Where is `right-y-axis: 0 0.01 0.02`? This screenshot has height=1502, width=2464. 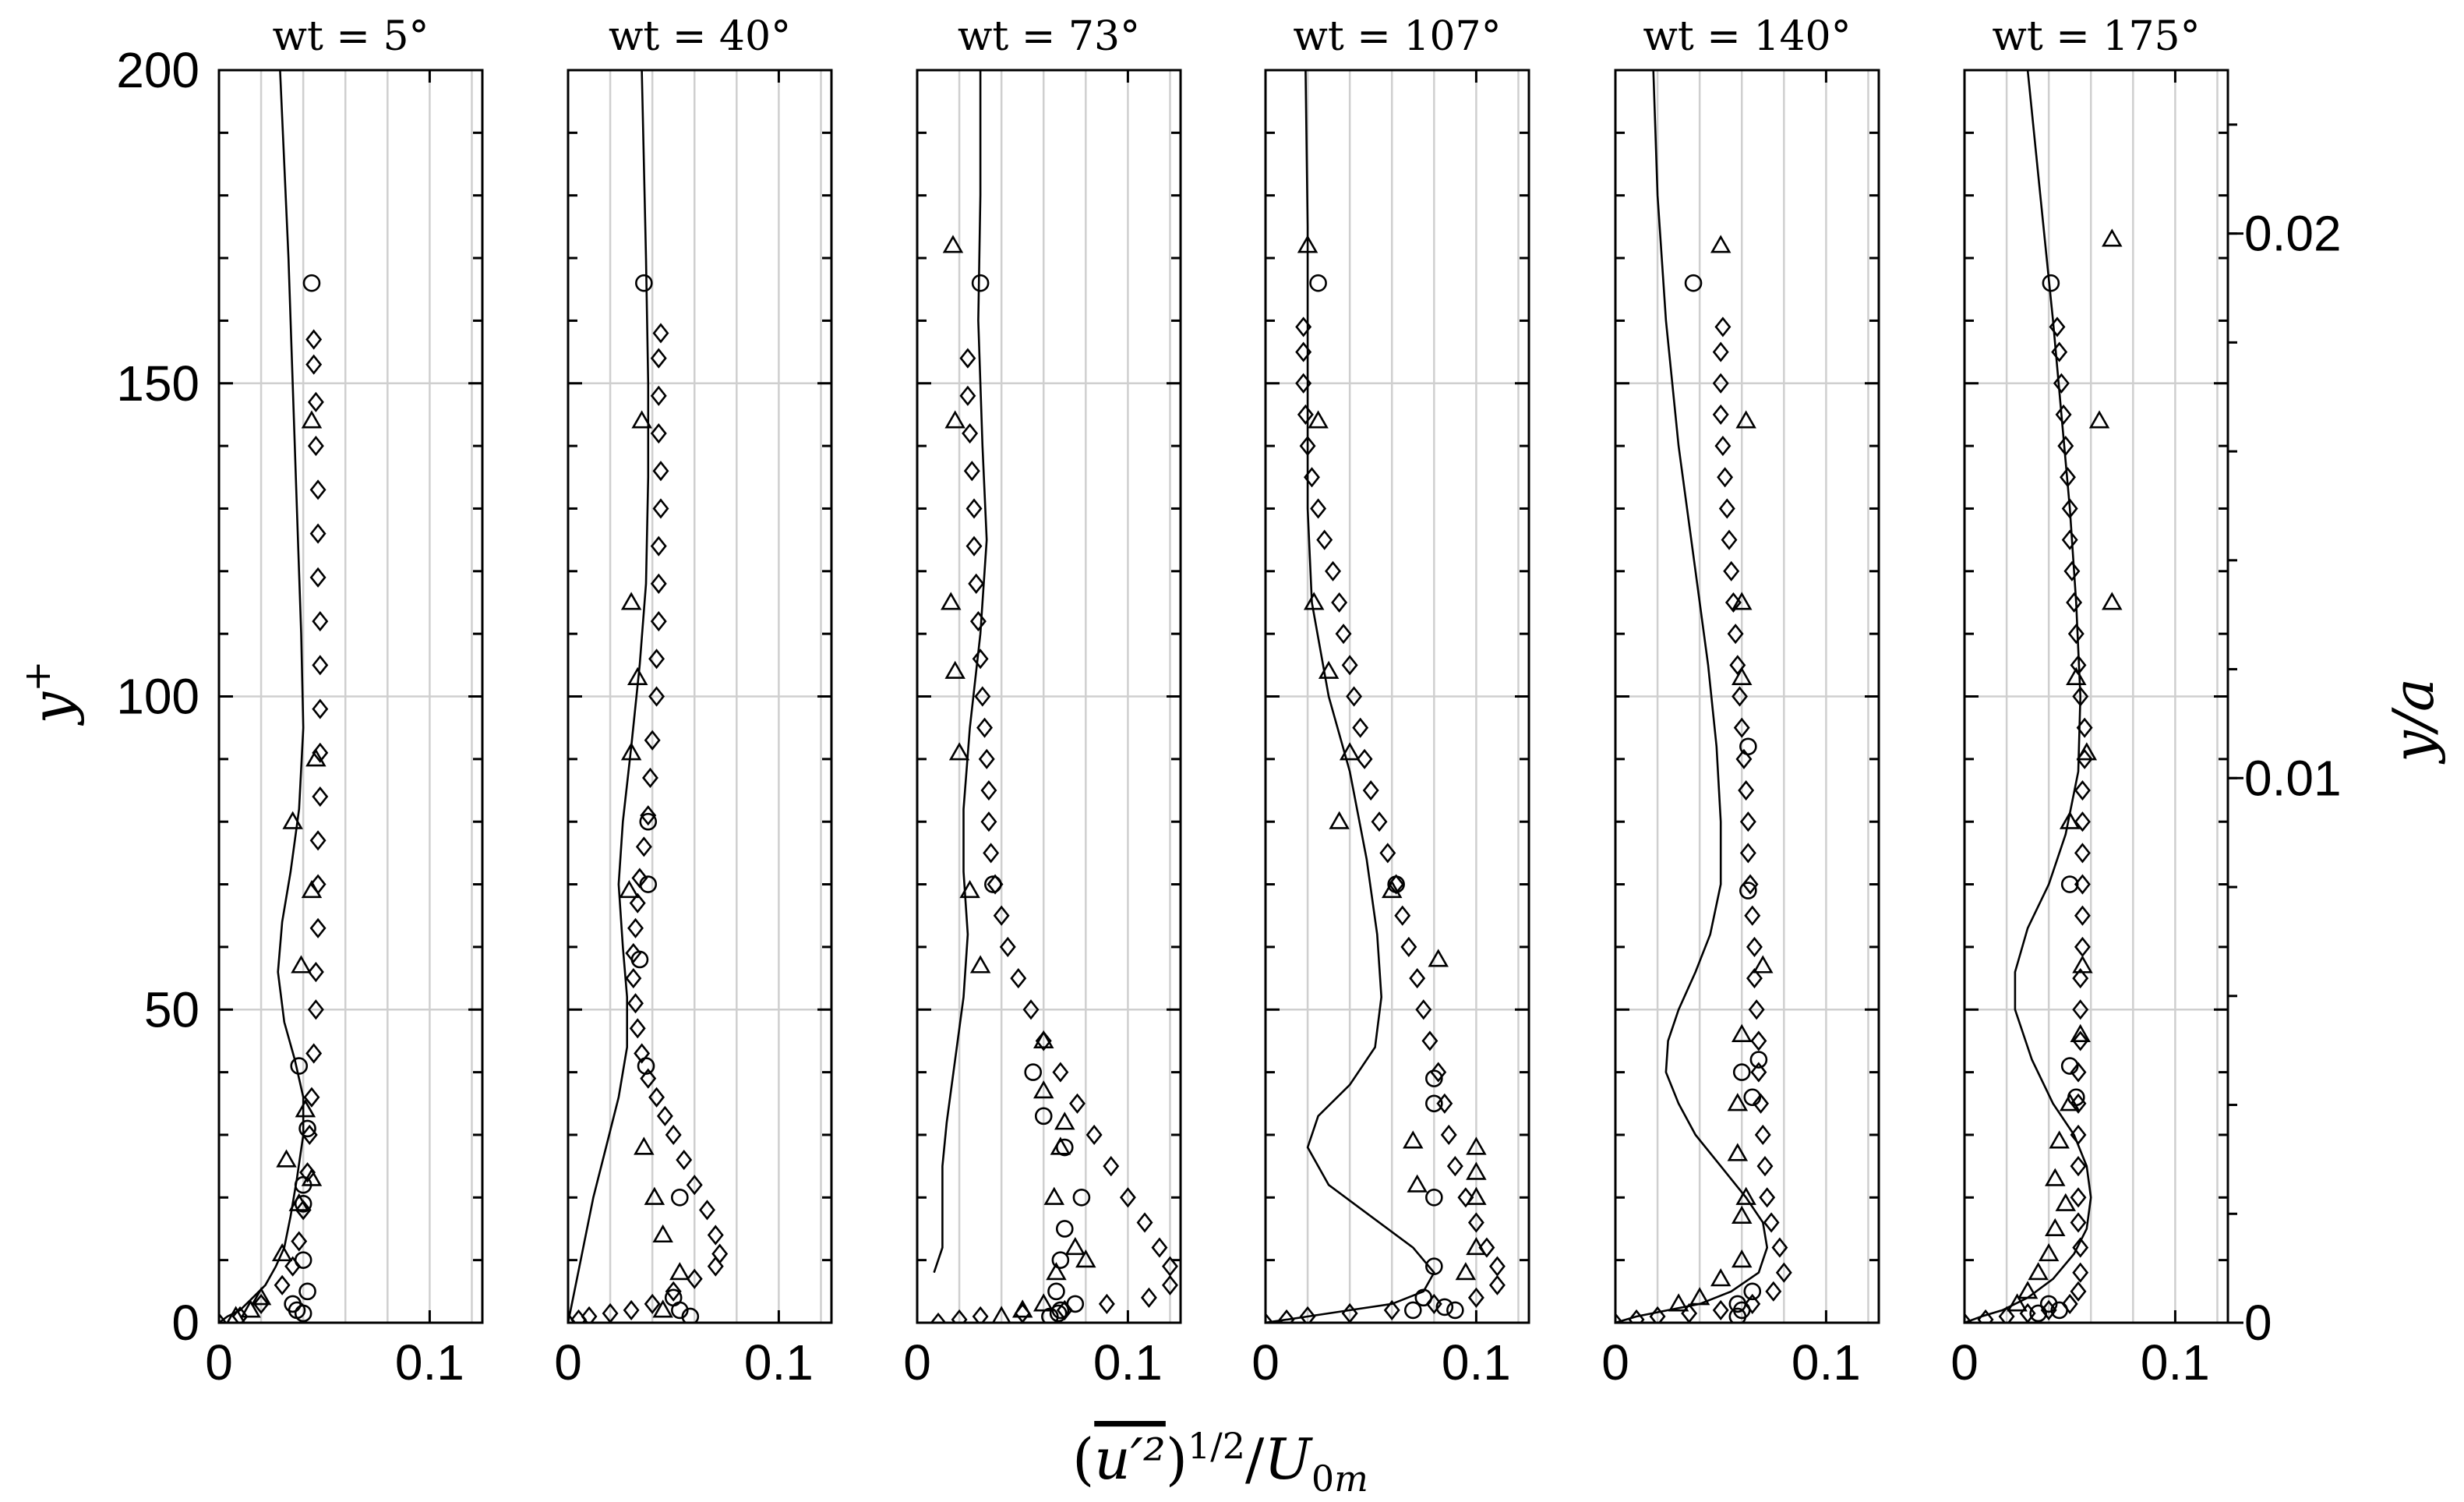
right-y-axis: 0 0.01 0.02 is located at coordinates (2285, 737).